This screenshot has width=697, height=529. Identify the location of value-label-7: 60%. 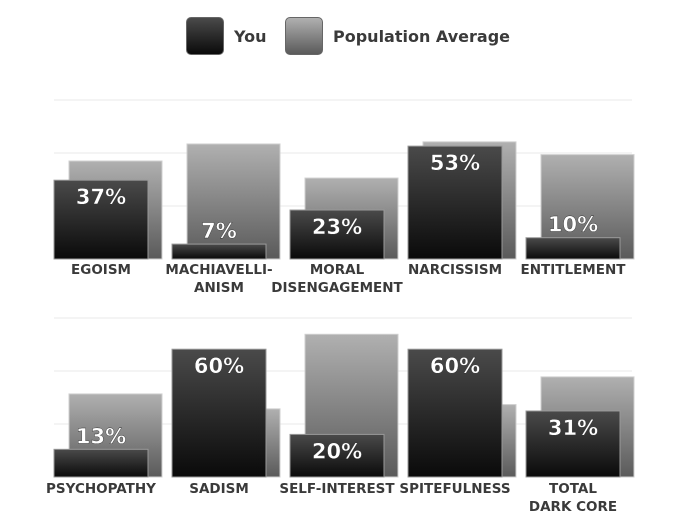
(219, 366).